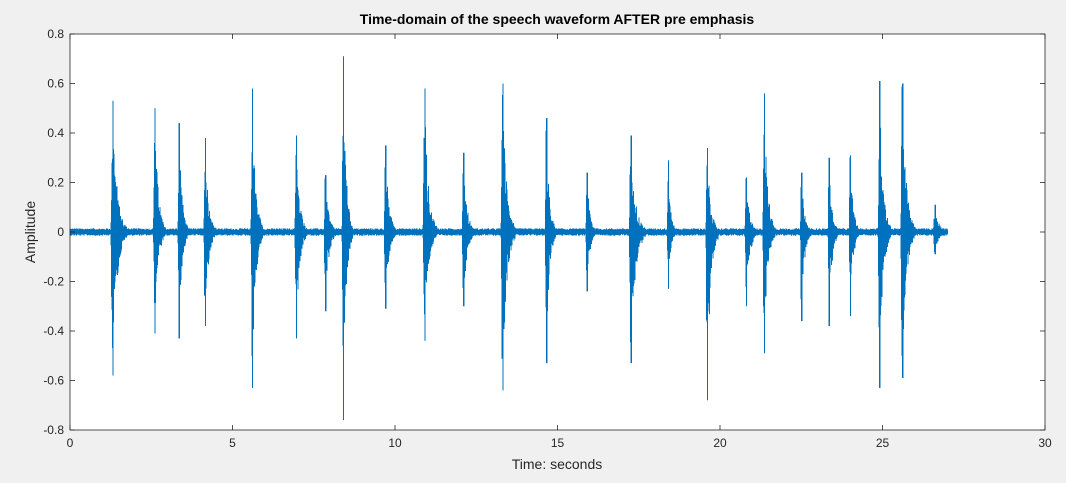  What do you see at coordinates (55, 133) in the screenshot?
I see `y-tick-label: 0.4` at bounding box center [55, 133].